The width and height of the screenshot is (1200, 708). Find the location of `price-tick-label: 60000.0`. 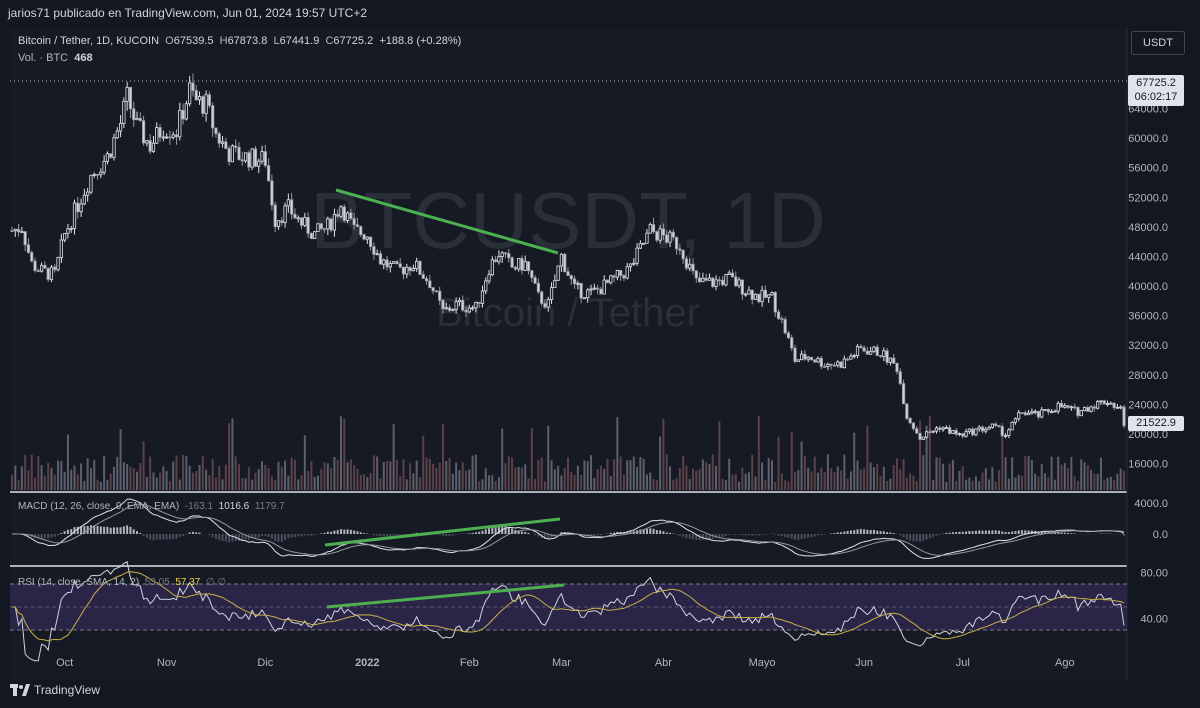

price-tick-label: 60000.0 is located at coordinates (1148, 139).